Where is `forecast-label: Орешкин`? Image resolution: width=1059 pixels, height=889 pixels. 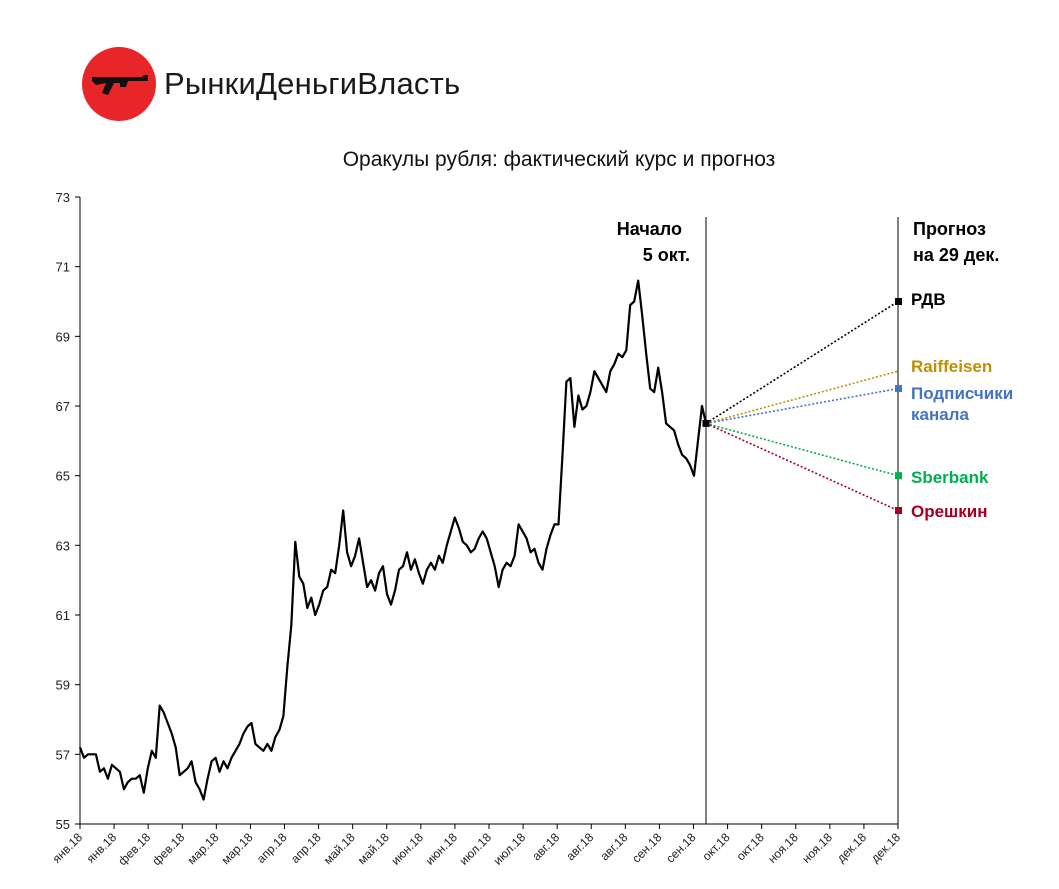 forecast-label: Орешкин is located at coordinates (949, 511).